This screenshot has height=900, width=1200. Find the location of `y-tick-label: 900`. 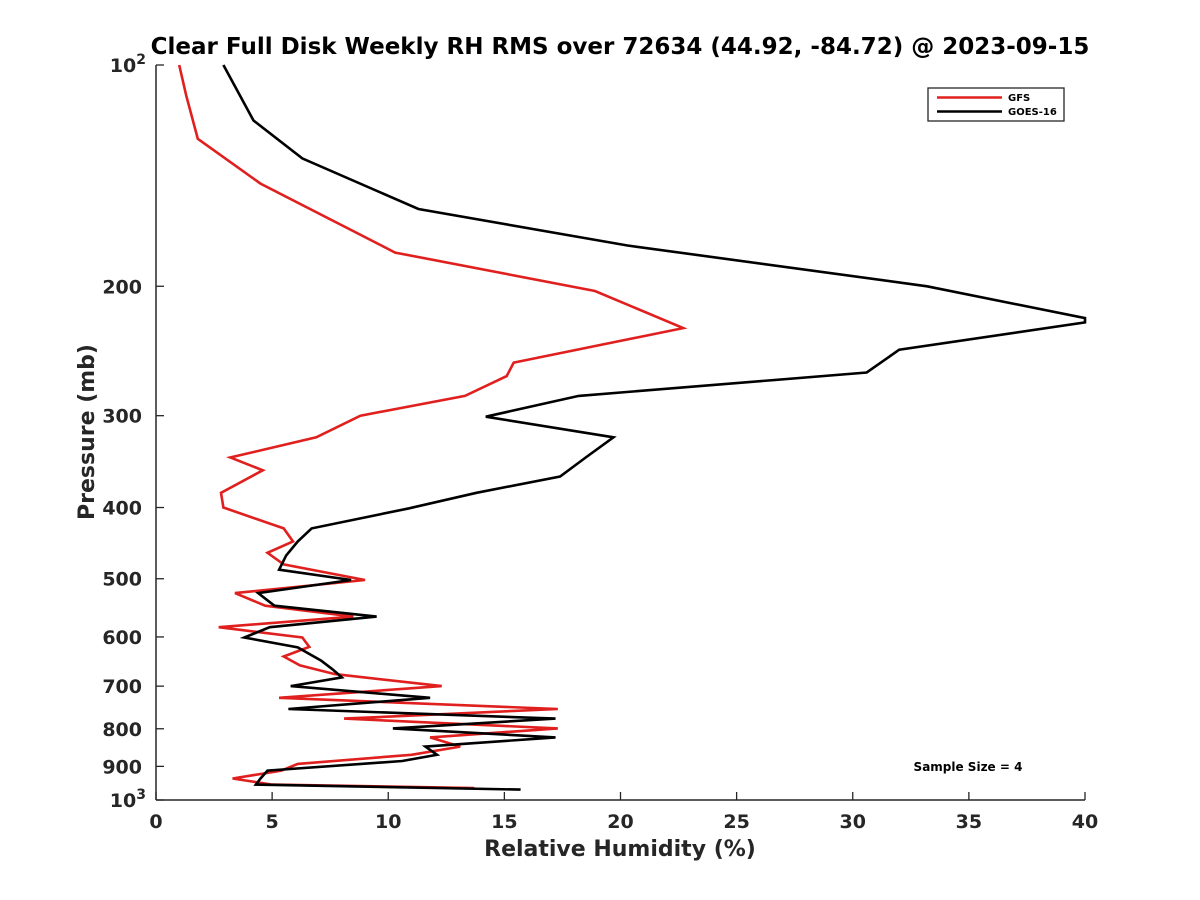

y-tick-label: 900 is located at coordinates (122, 767).